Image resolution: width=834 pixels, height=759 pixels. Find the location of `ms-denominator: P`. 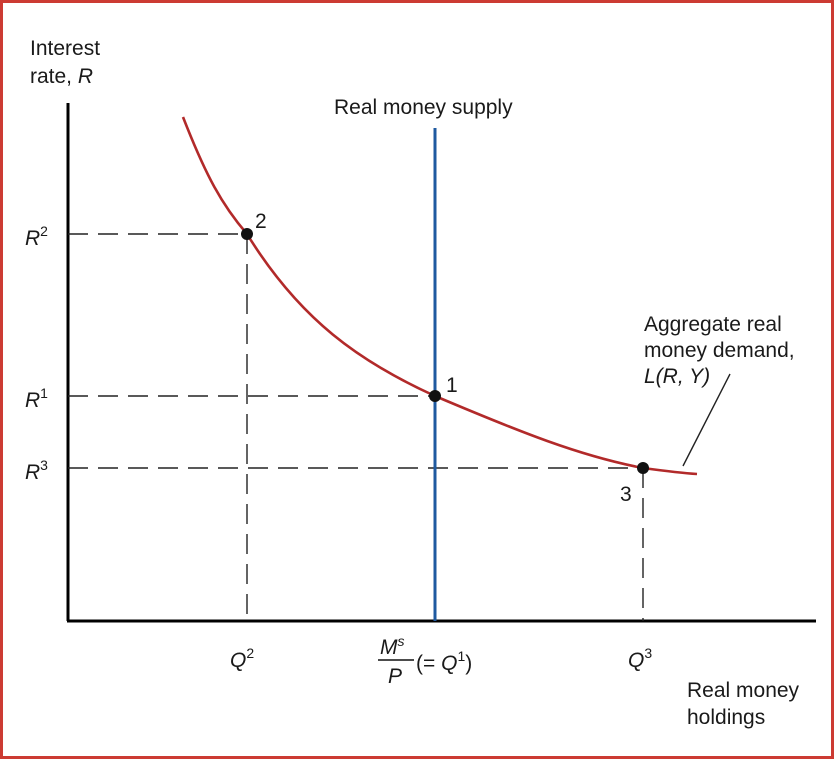

ms-denominator: P is located at coordinates (395, 676).